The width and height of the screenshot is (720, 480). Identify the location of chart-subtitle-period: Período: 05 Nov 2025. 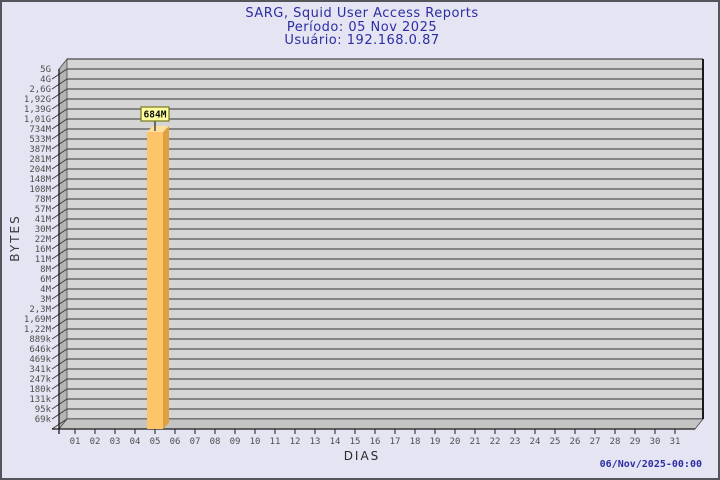
(362, 27).